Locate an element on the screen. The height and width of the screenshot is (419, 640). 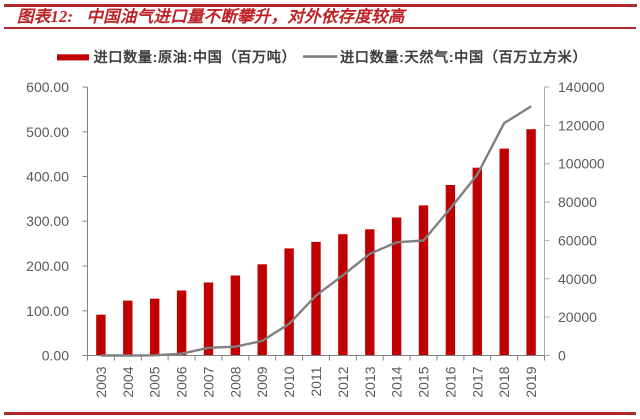
svg-text: 2015 is located at coordinates (424, 381).